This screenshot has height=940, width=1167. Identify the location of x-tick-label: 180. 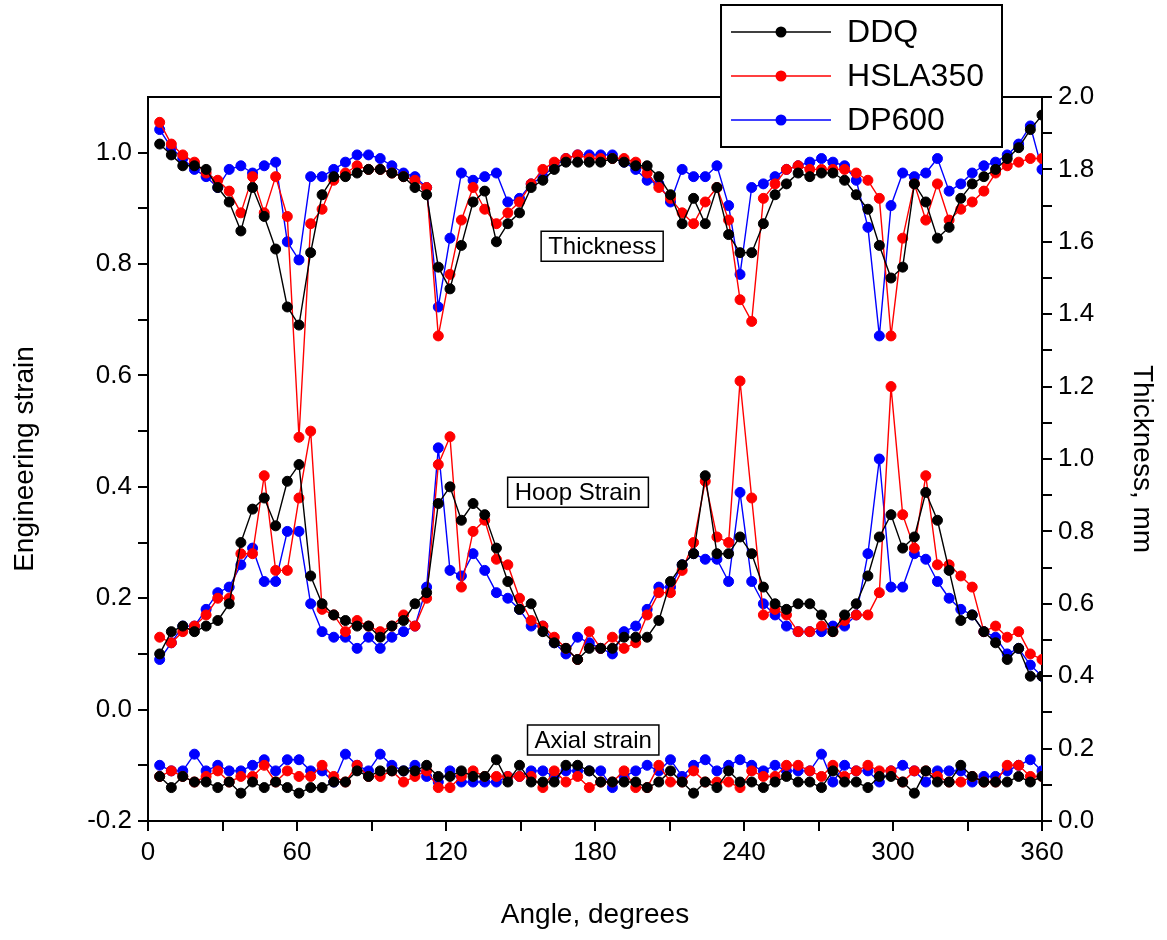
(595, 850).